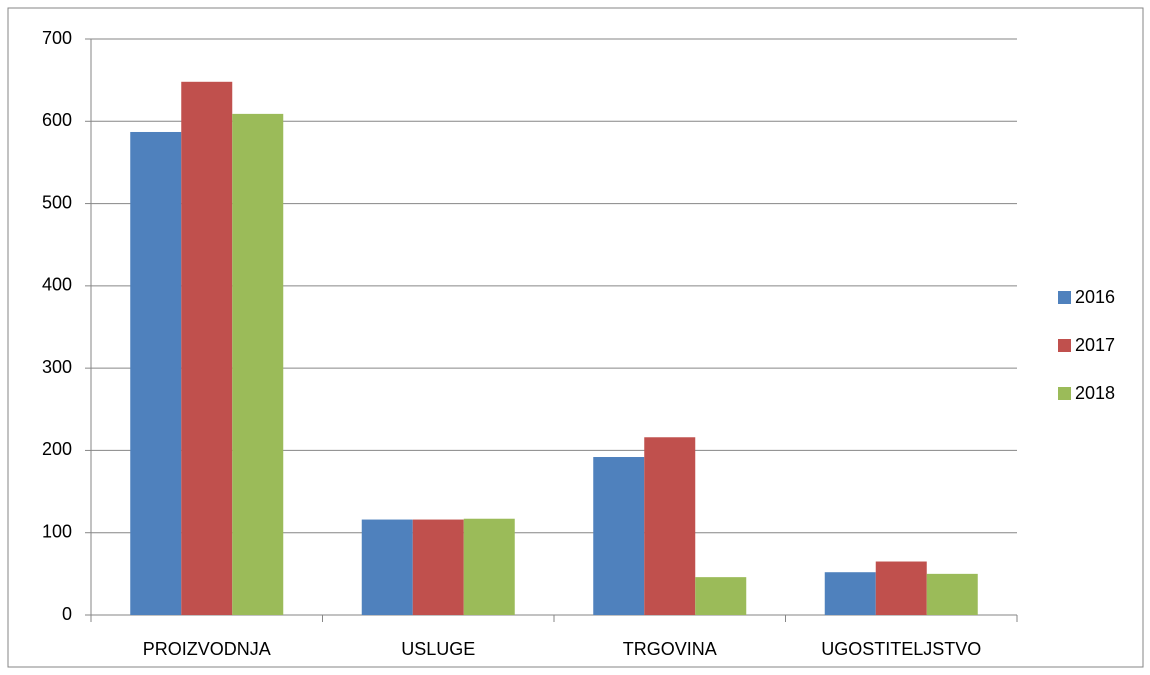 The height and width of the screenshot is (675, 1150). I want to click on x-tick-label: TRGOVINA, so click(670, 649).